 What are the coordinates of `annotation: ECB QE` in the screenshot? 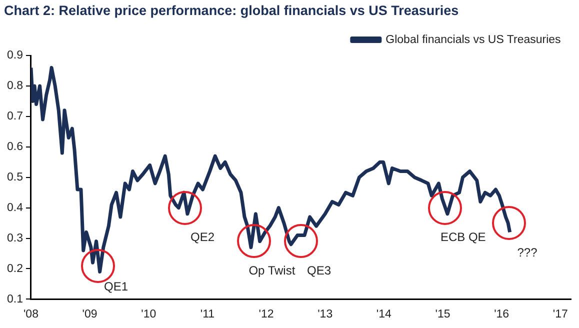 It's located at (463, 237).